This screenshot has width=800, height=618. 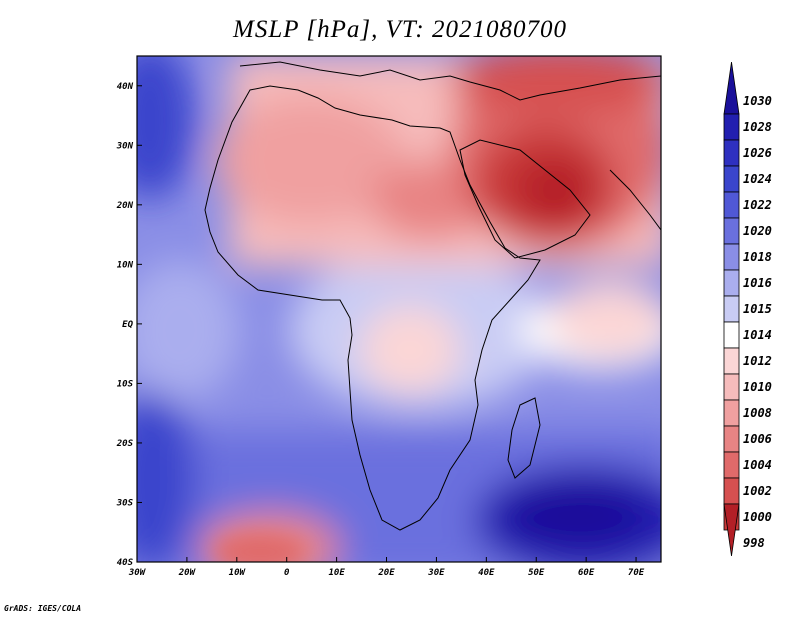 What do you see at coordinates (586, 573) in the screenshot?
I see `x-tick-label: 60E` at bounding box center [586, 573].